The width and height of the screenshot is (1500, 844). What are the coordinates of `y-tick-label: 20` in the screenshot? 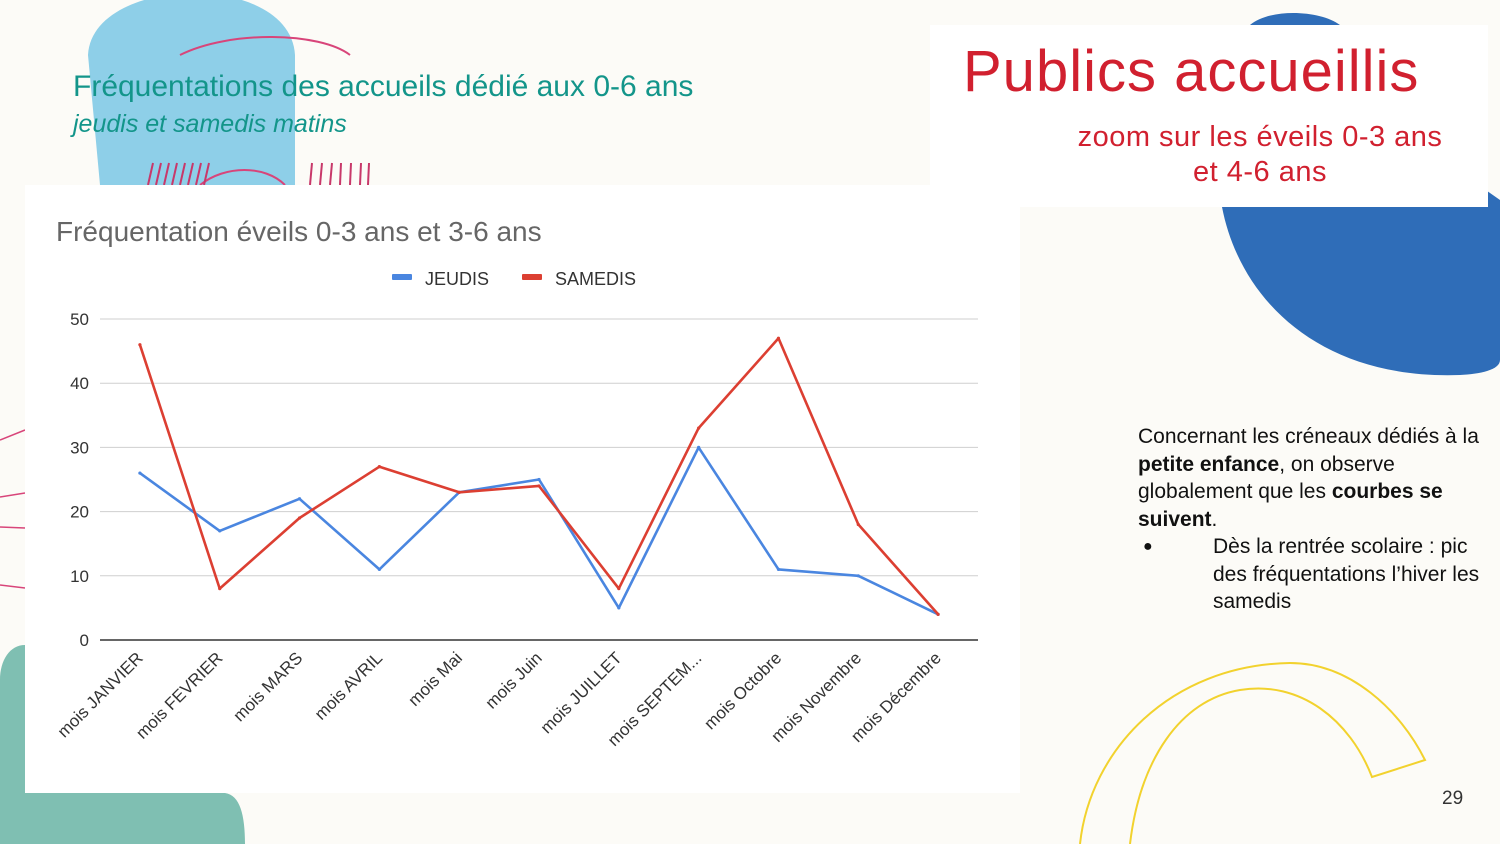 It's located at (79, 512).